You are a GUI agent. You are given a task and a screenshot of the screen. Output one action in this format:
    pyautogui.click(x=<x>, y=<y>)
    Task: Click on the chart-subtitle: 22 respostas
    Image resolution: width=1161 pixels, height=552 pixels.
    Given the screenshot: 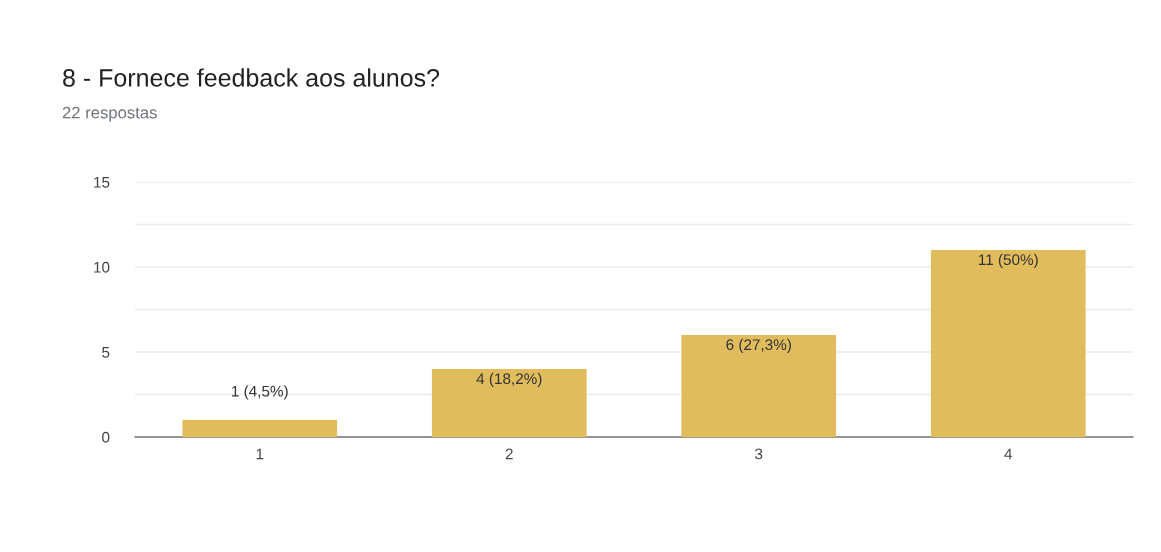 What is the action you would take?
    pyautogui.click(x=109, y=114)
    